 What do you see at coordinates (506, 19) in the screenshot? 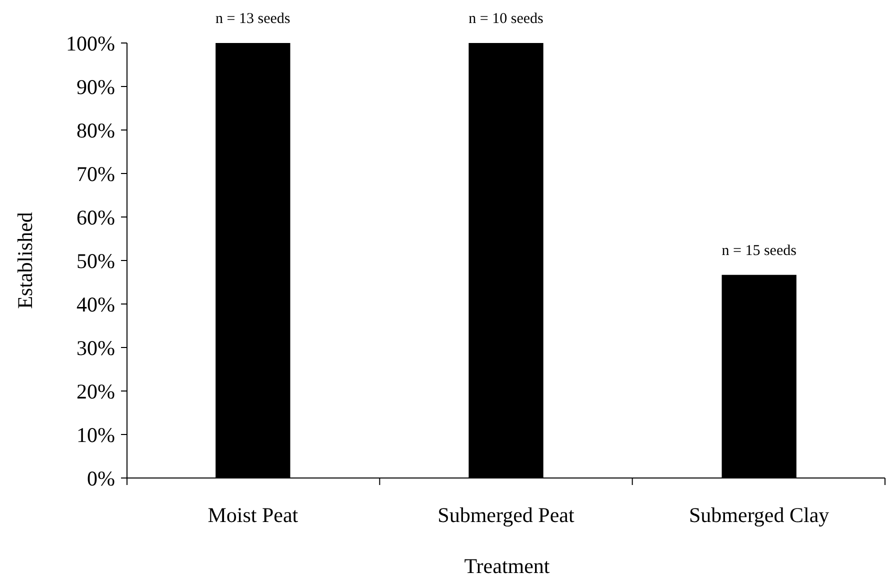
I see `annotation: n = 10 seeds` at bounding box center [506, 19].